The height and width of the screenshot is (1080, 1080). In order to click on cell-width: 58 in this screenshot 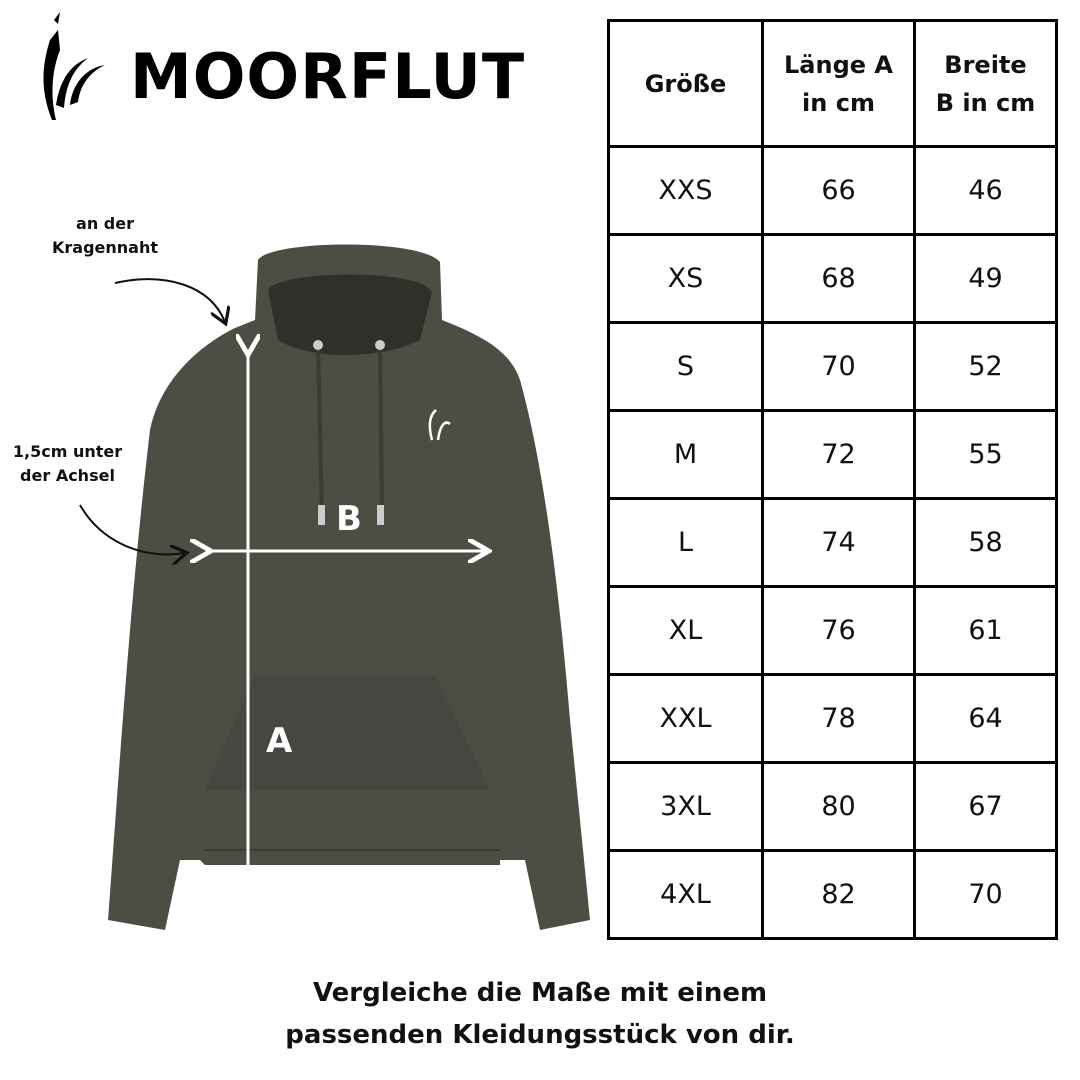, I will do `click(985, 542)`.